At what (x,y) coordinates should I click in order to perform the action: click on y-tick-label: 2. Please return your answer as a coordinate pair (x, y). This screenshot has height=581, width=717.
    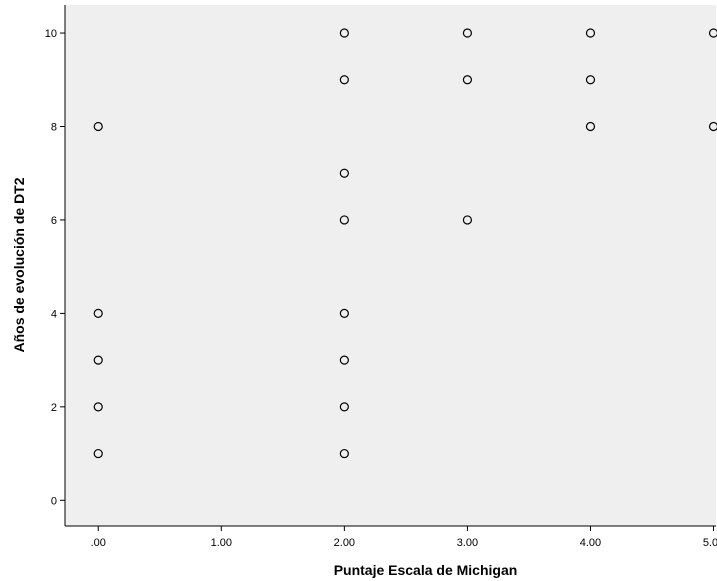
    Looking at the image, I should click on (54, 408).